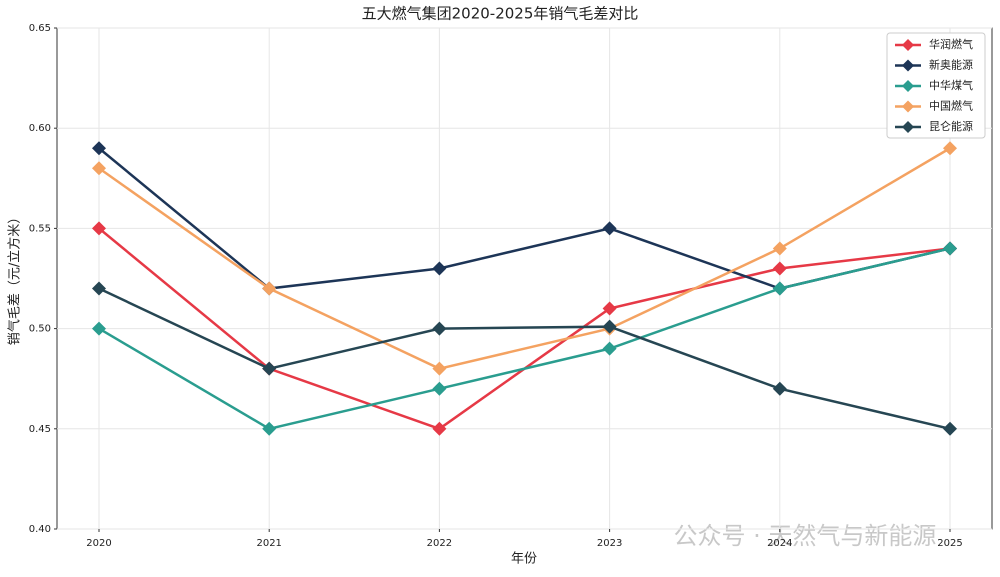 Image resolution: width=1000 pixels, height=577 pixels. Describe the element at coordinates (951, 44) in the screenshot. I see `legend-label: 华润燃气` at that location.